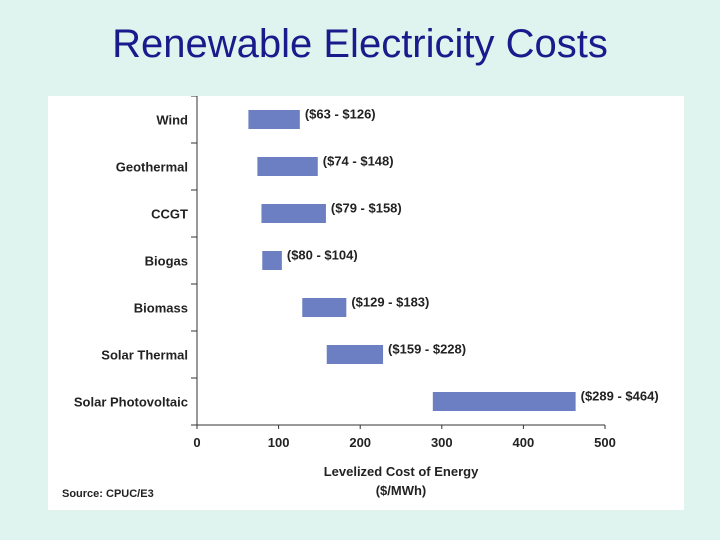 The image size is (720, 540). Describe the element at coordinates (401, 471) in the screenshot. I see `x-axis-title: Levelized Cost of Energy` at that location.